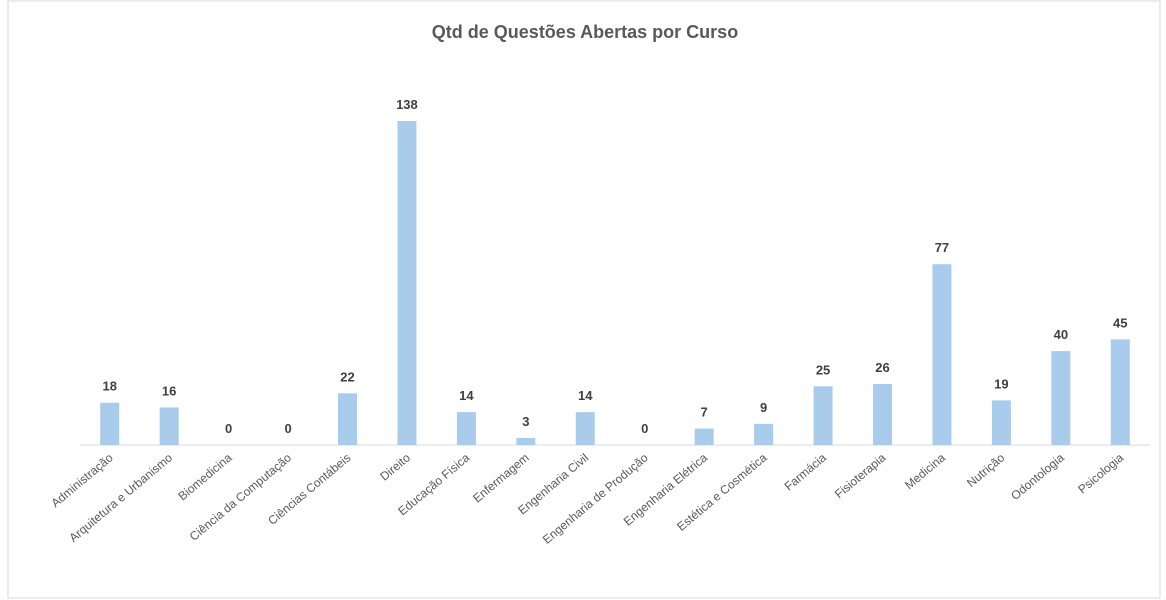 This screenshot has height=600, width=1166. Describe the element at coordinates (407, 104) in the screenshot. I see `value-label: 138` at that location.